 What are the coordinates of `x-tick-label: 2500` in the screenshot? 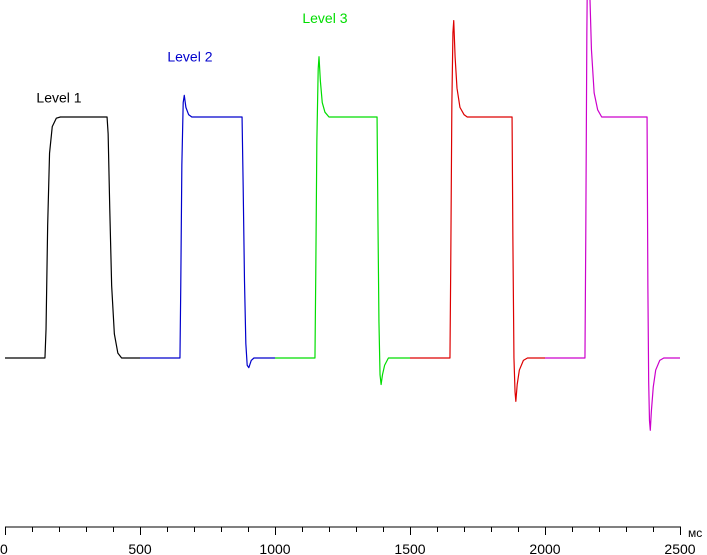 It's located at (679, 548).